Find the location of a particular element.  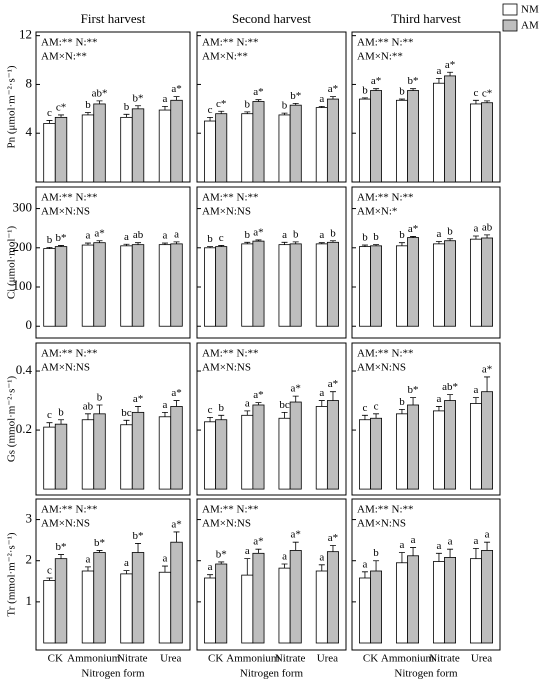

panel-title: Second harvest is located at coordinates (271, 18).